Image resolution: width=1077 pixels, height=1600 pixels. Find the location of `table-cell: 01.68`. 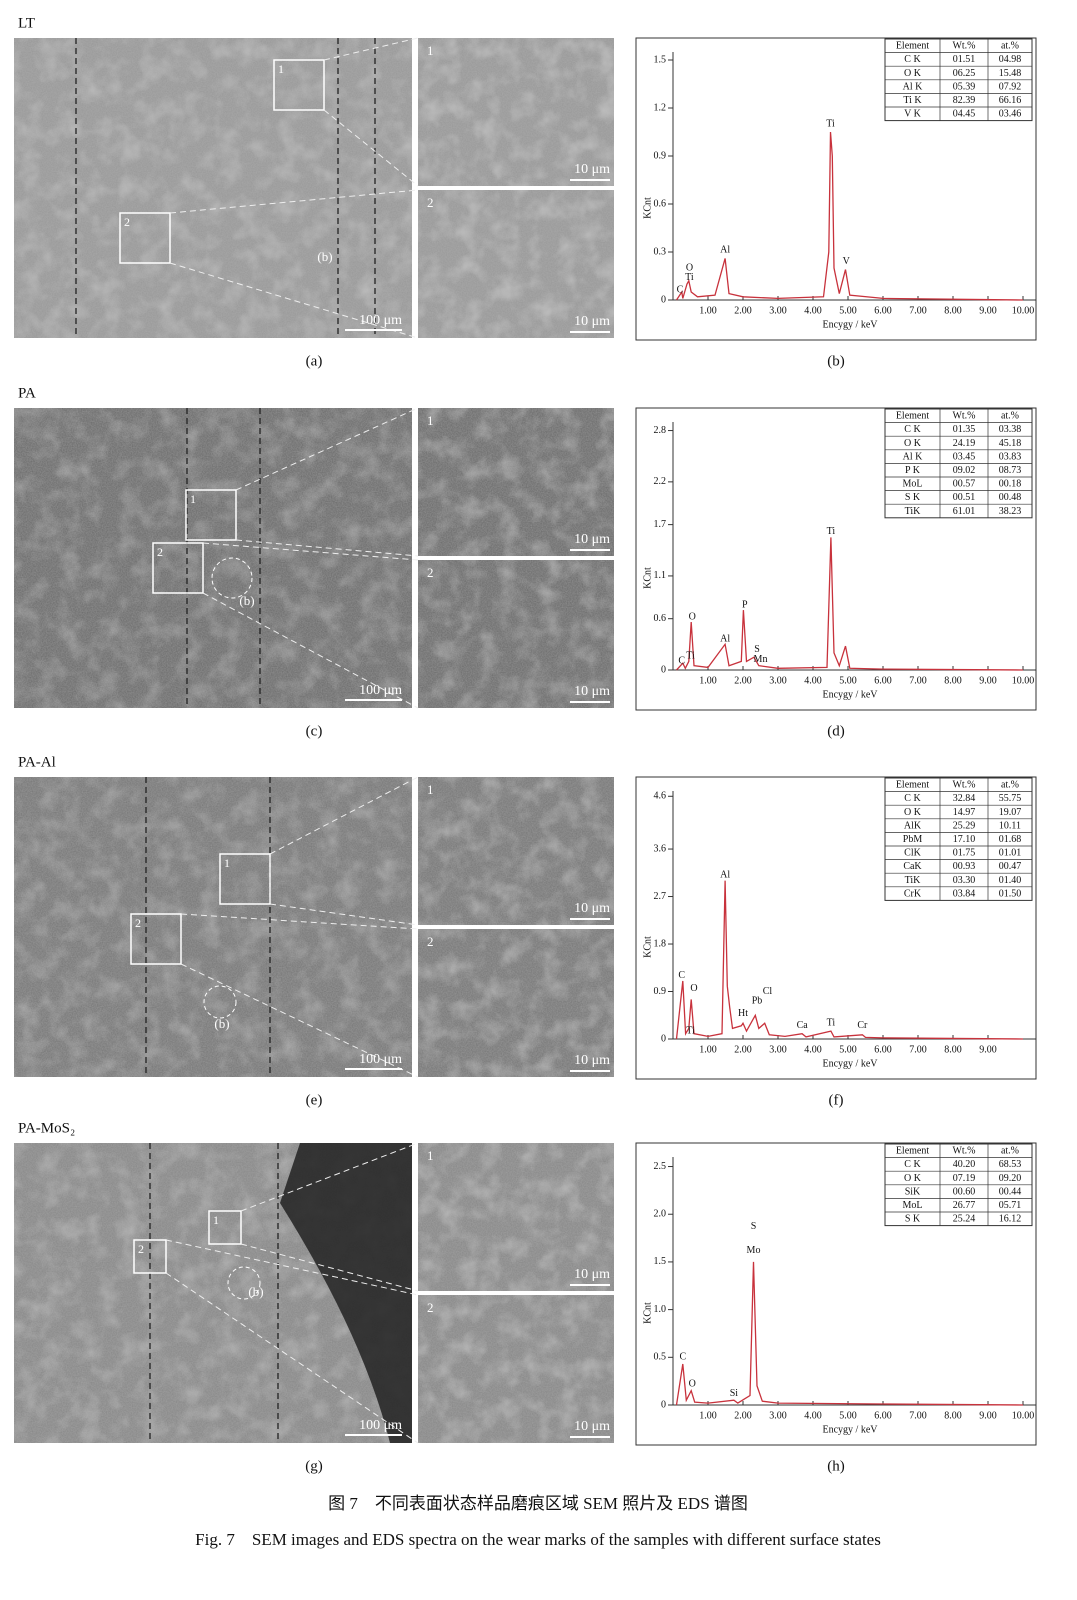

table-cell: 01.68 is located at coordinates (1010, 839).